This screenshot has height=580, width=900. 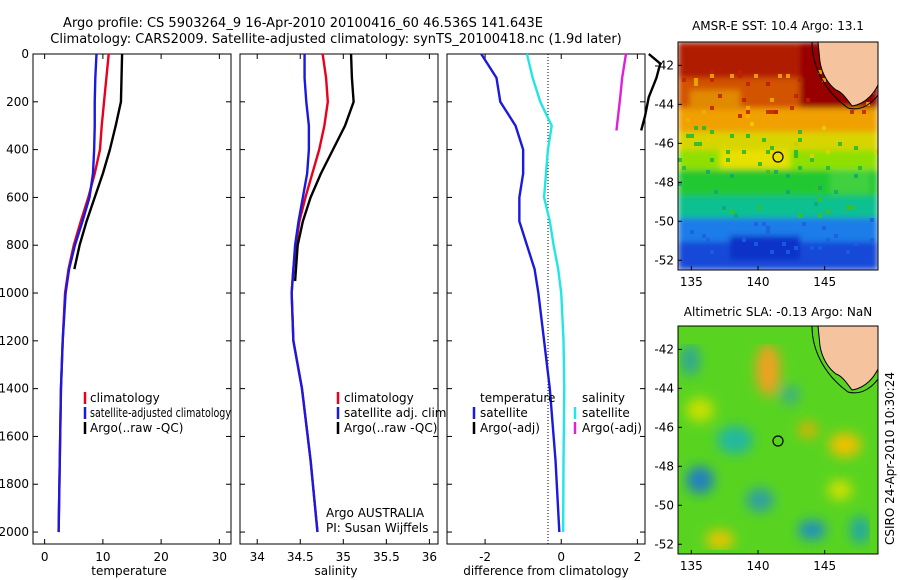 What do you see at coordinates (847, 358) in the screenshot?
I see `tasmania-coastline` at bounding box center [847, 358].